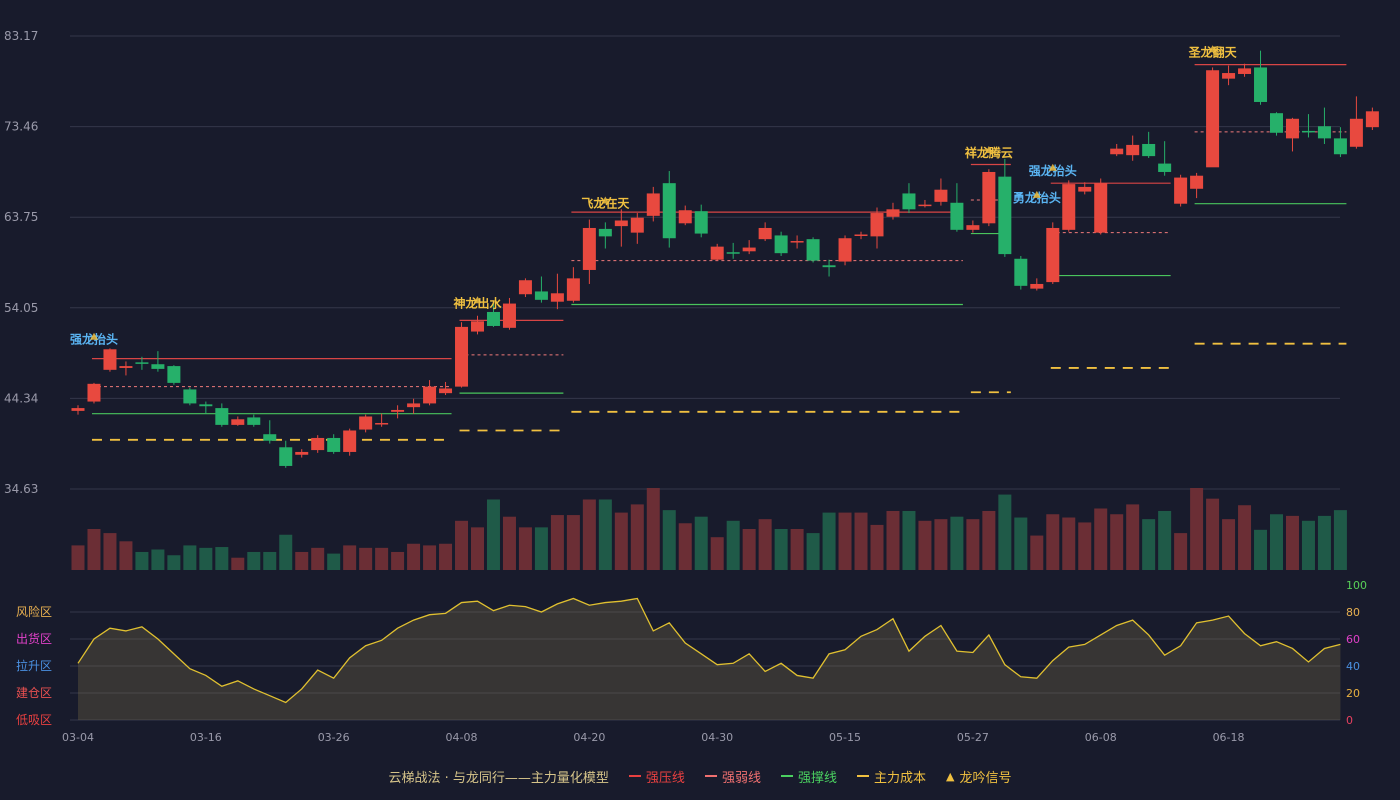  I want to click on y-tick-label: 34.63, so click(21, 489).